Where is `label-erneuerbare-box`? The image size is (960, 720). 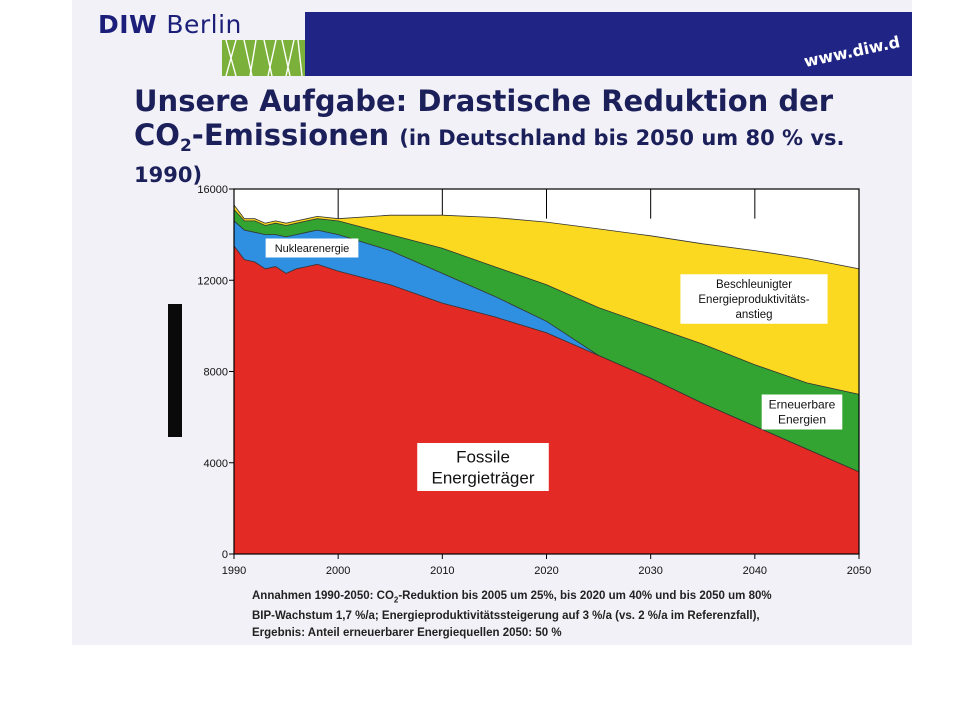
label-erneuerbare-box is located at coordinates (802, 412).